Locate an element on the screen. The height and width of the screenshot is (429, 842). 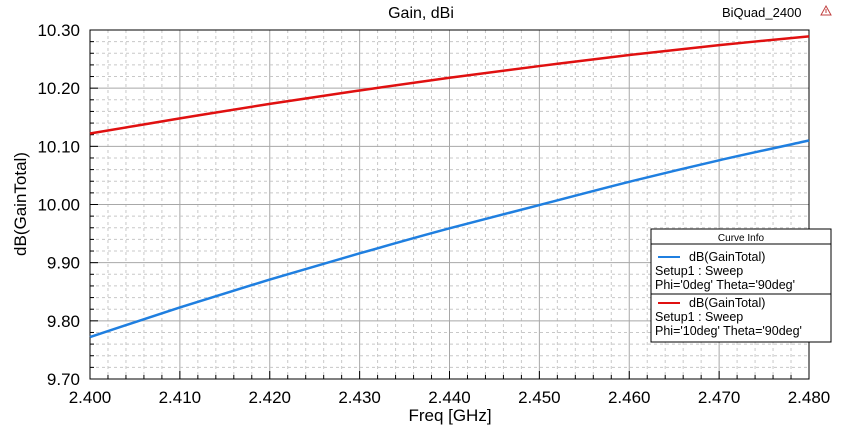
legend-entry-params: Phi='0deg' Theta='90deg' is located at coordinates (725, 285).